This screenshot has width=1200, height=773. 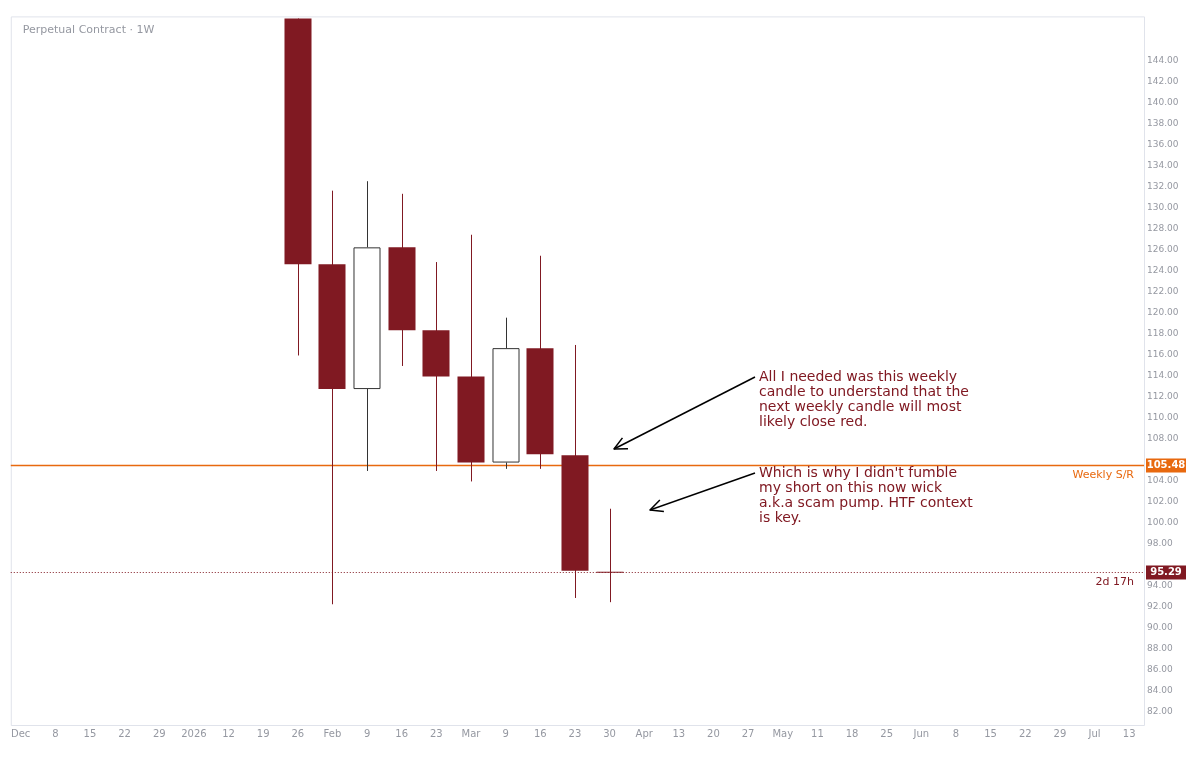 What do you see at coordinates (1163, 269) in the screenshot?
I see `y-tick-label: 124.00` at bounding box center [1163, 269].